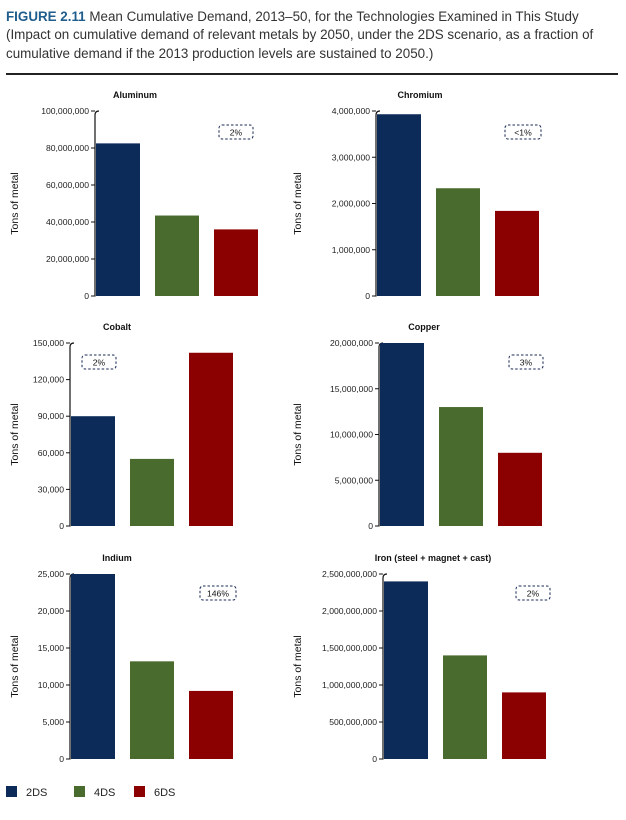  What do you see at coordinates (117, 327) in the screenshot?
I see `chart-title: Cobalt` at bounding box center [117, 327].